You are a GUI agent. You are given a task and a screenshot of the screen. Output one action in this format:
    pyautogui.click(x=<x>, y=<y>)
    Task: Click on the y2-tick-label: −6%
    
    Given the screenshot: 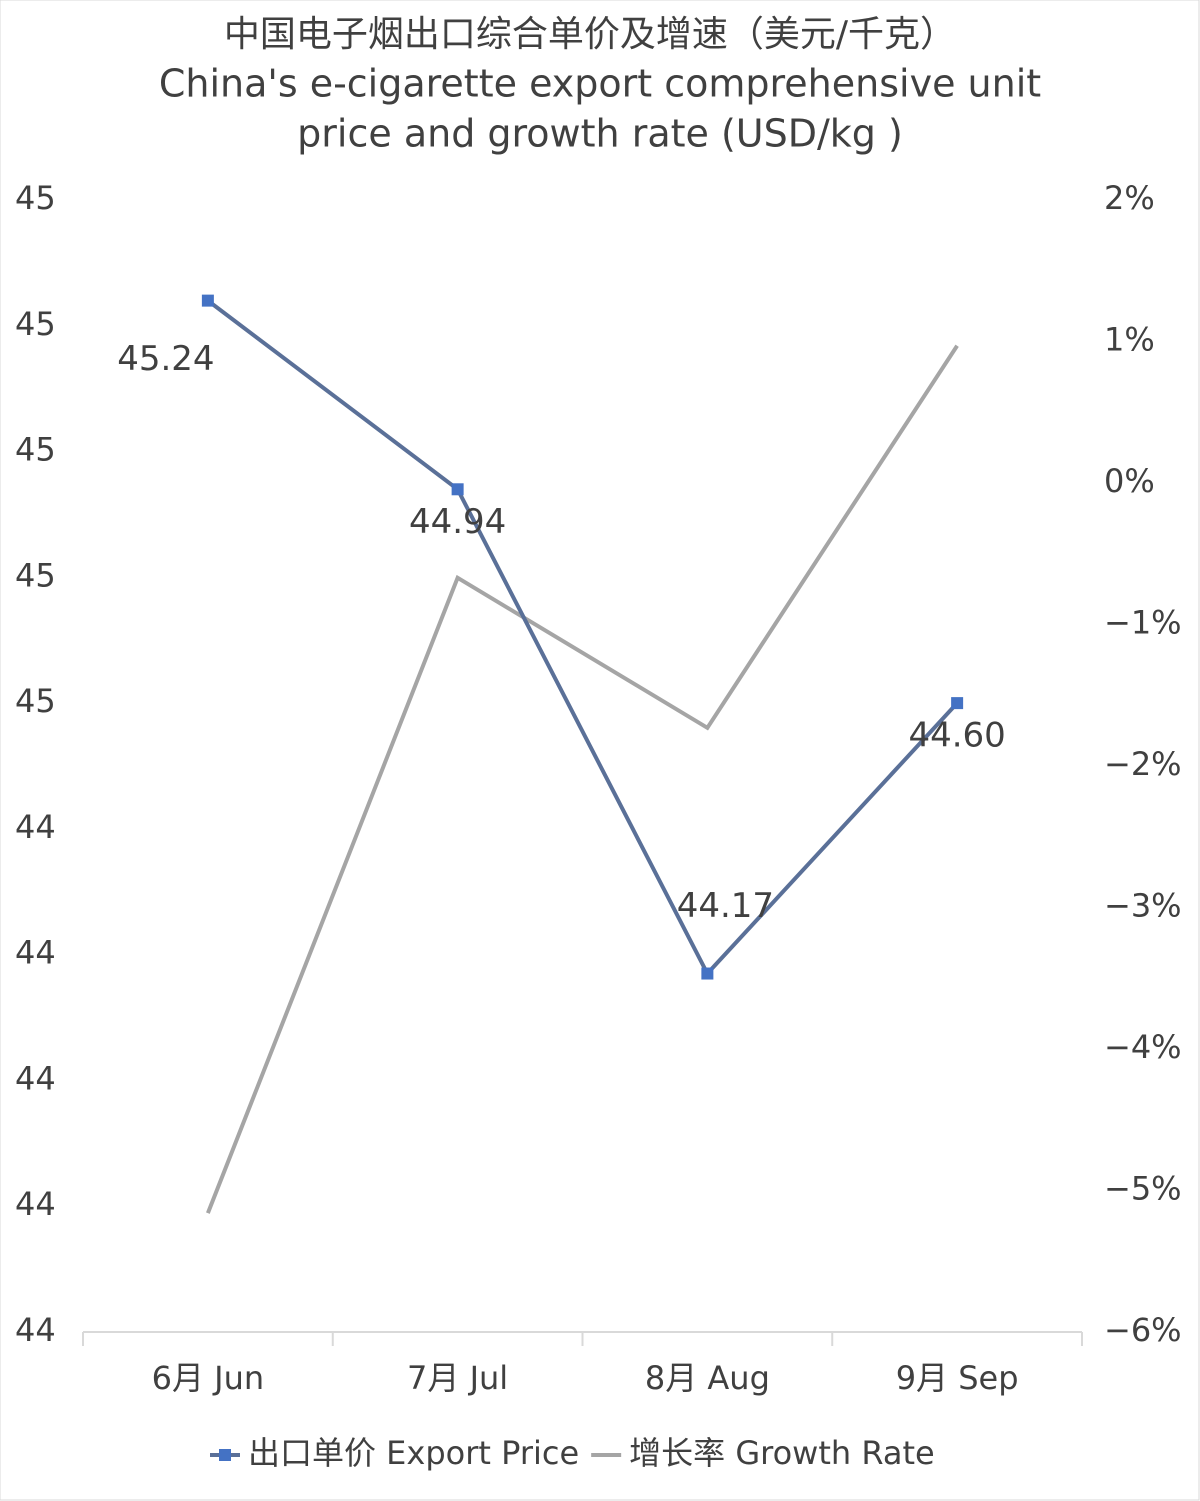 What is the action you would take?
    pyautogui.click(x=1143, y=1330)
    